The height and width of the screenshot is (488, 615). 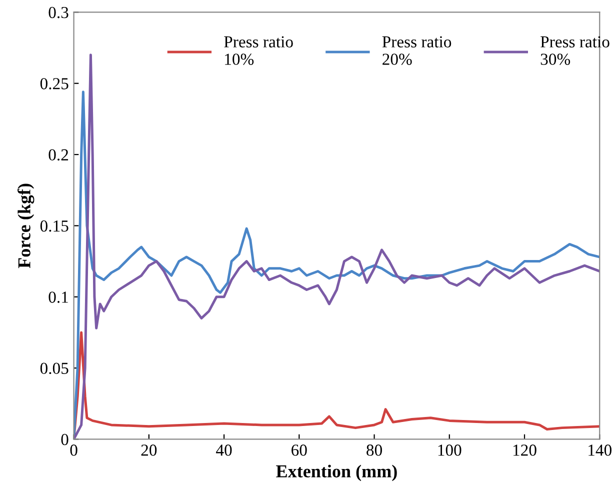 What do you see at coordinates (74, 450) in the screenshot?
I see `x-tick-label: 0` at bounding box center [74, 450].